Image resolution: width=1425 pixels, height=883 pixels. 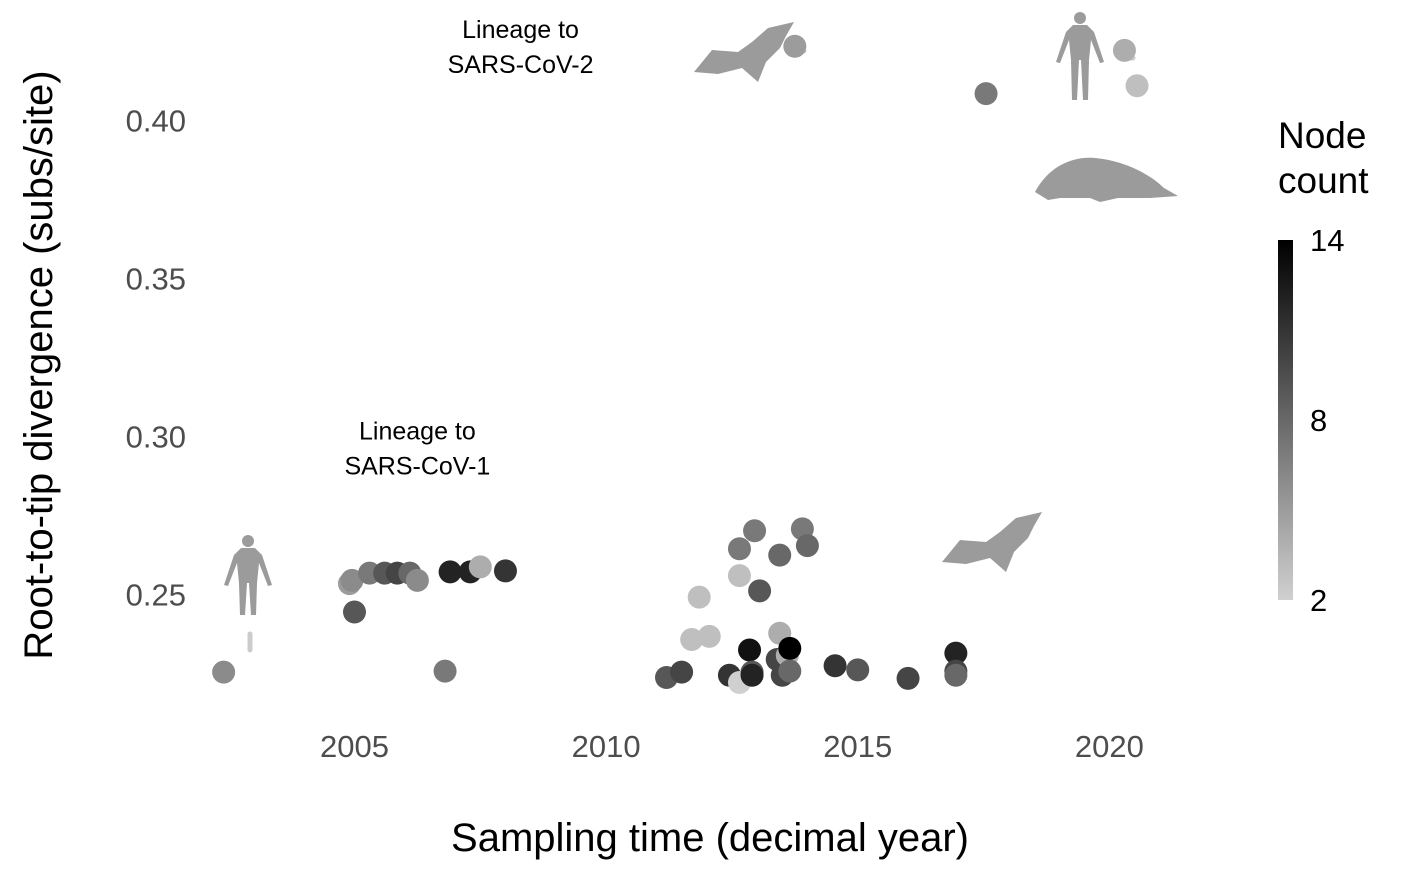 What do you see at coordinates (1323, 366) in the screenshot?
I see `color-legend: Node count 2 8 14` at bounding box center [1323, 366].